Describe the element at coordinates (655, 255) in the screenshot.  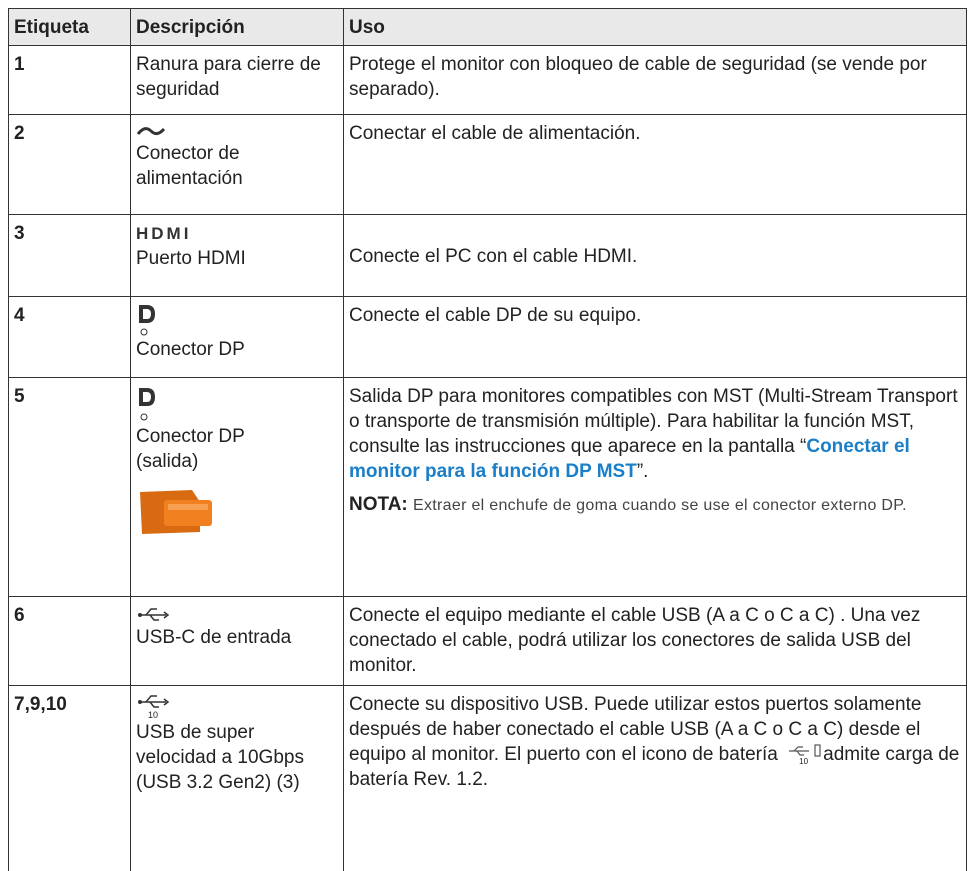
I see `usage: Conecte el PC con el cable HDMI.` at that location.